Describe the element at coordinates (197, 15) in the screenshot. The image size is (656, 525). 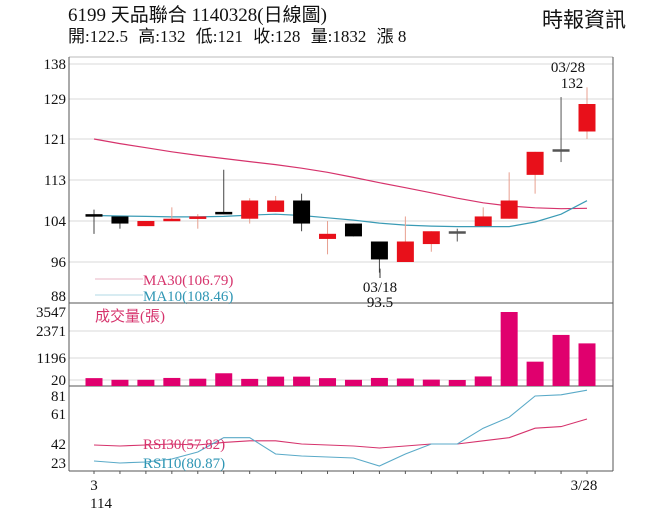
I see `chart-title: 6199 天品聯合 1140328(日線圖)` at that location.